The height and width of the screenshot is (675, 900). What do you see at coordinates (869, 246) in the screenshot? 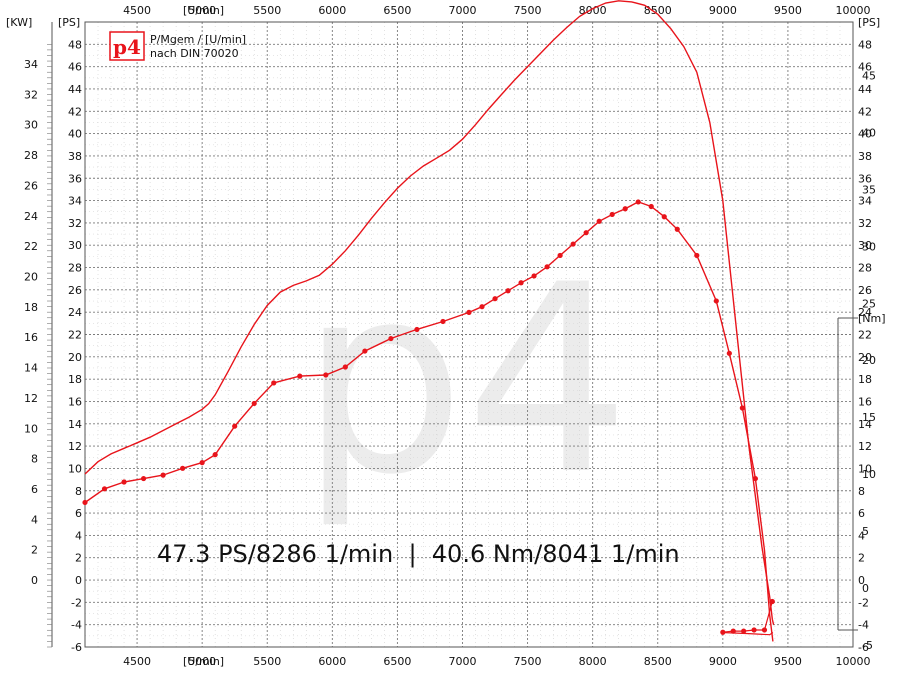
I see `nm-tick: 30` at bounding box center [869, 246].